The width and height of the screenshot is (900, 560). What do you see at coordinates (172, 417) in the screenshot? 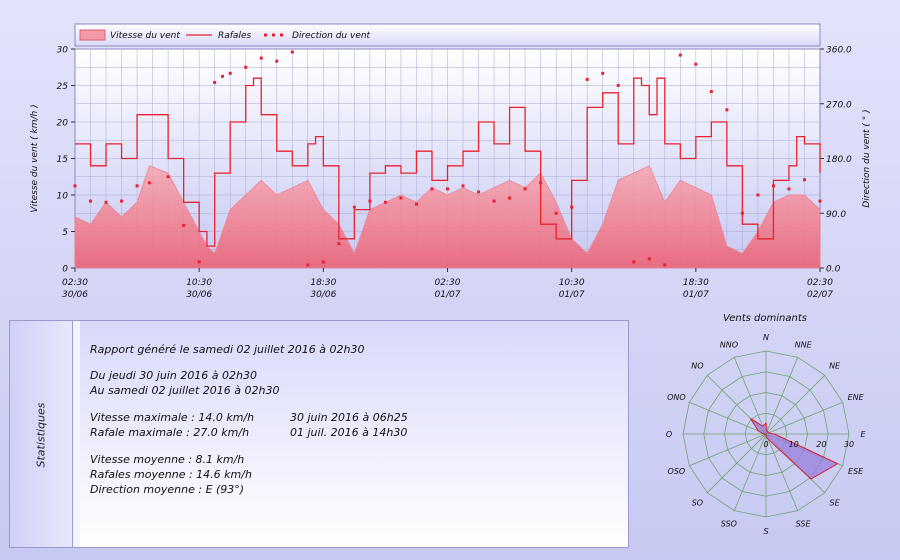
I see `max-speed-text: Vitesse maximale : 14.0 km/h` at bounding box center [172, 417].